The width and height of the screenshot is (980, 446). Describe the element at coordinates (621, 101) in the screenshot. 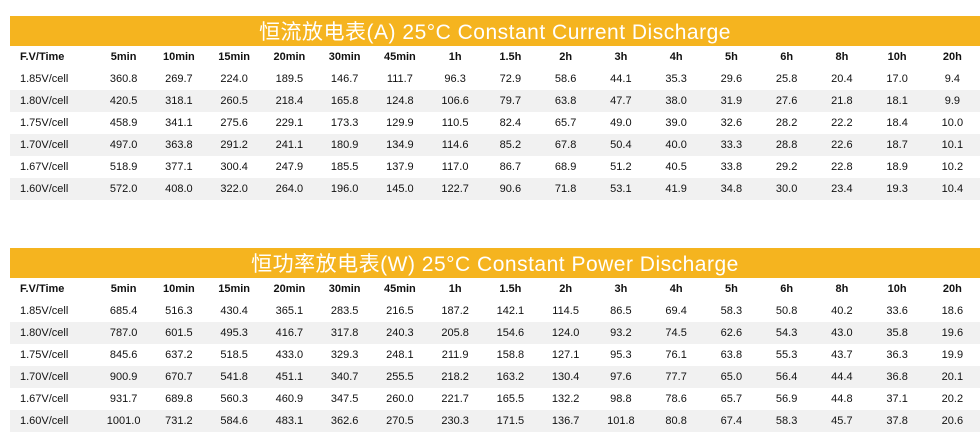

I see `table-cell: 47.7` at that location.